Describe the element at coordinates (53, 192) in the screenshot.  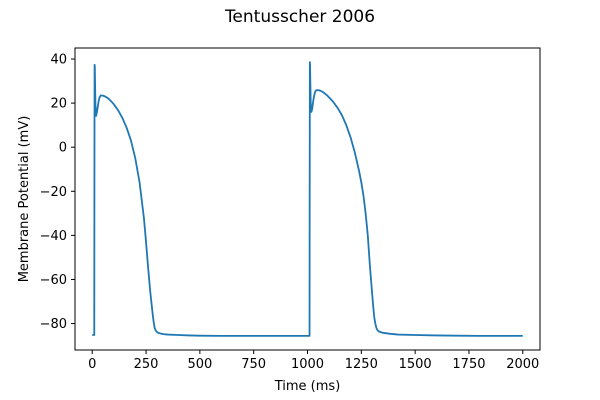
I see `y-tick-label: −20` at that location.